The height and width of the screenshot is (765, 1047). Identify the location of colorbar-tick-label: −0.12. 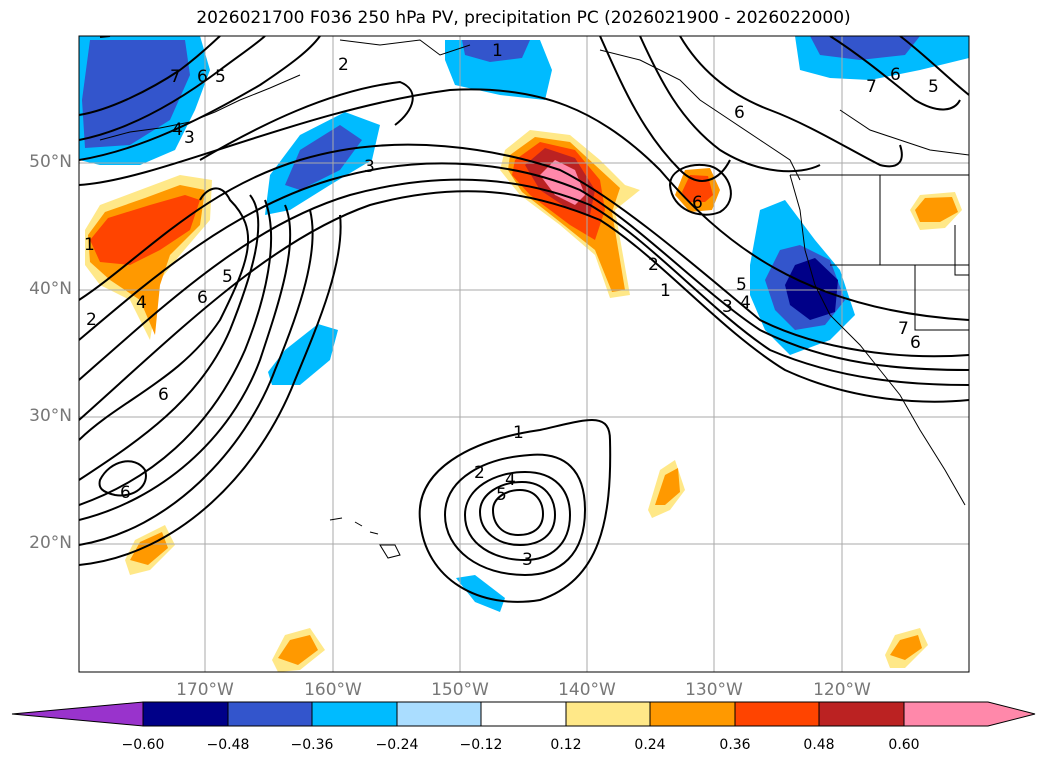
(481, 745).